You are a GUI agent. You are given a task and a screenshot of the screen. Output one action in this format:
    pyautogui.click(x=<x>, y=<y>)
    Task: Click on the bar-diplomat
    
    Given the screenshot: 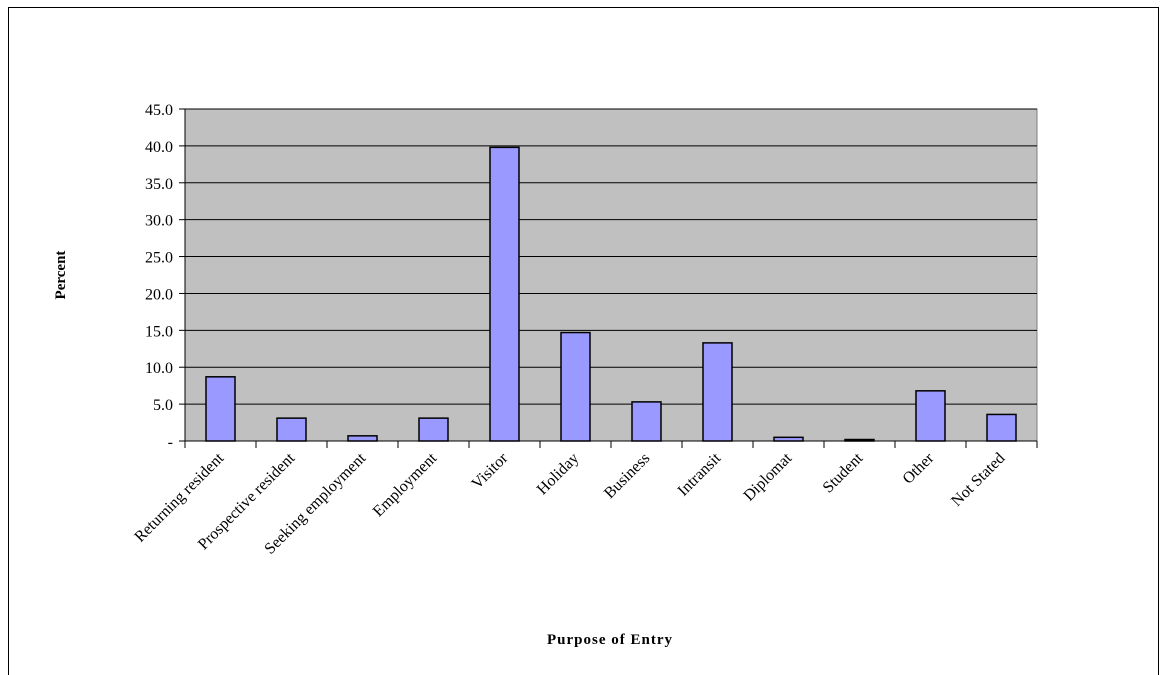 What is the action you would take?
    pyautogui.click(x=788, y=439)
    